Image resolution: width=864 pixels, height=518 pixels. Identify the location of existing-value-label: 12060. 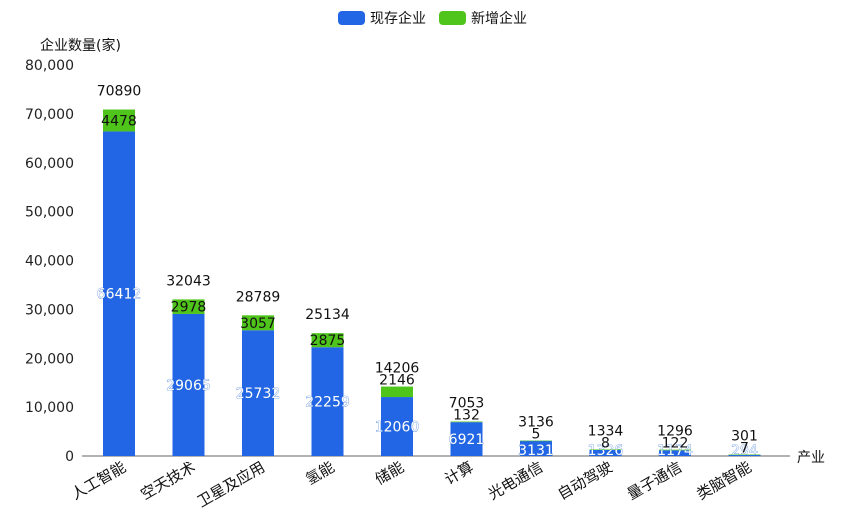
(397, 428).